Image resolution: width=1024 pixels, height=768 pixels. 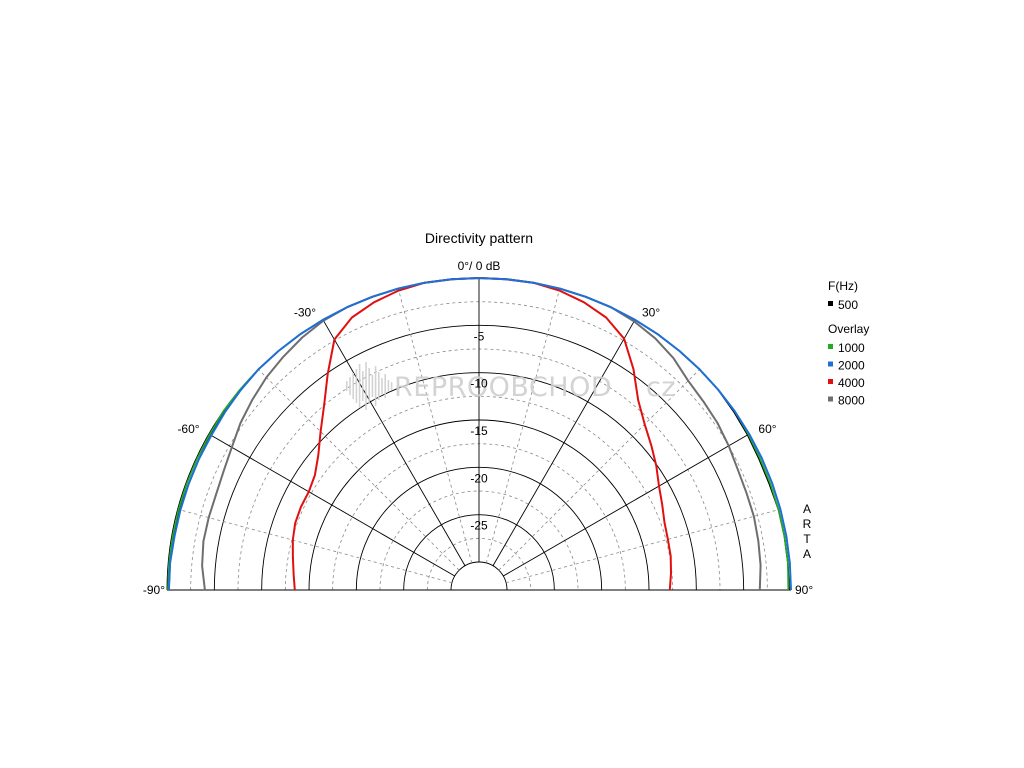 I want to click on watermark-suffix: cz, so click(x=661, y=387).